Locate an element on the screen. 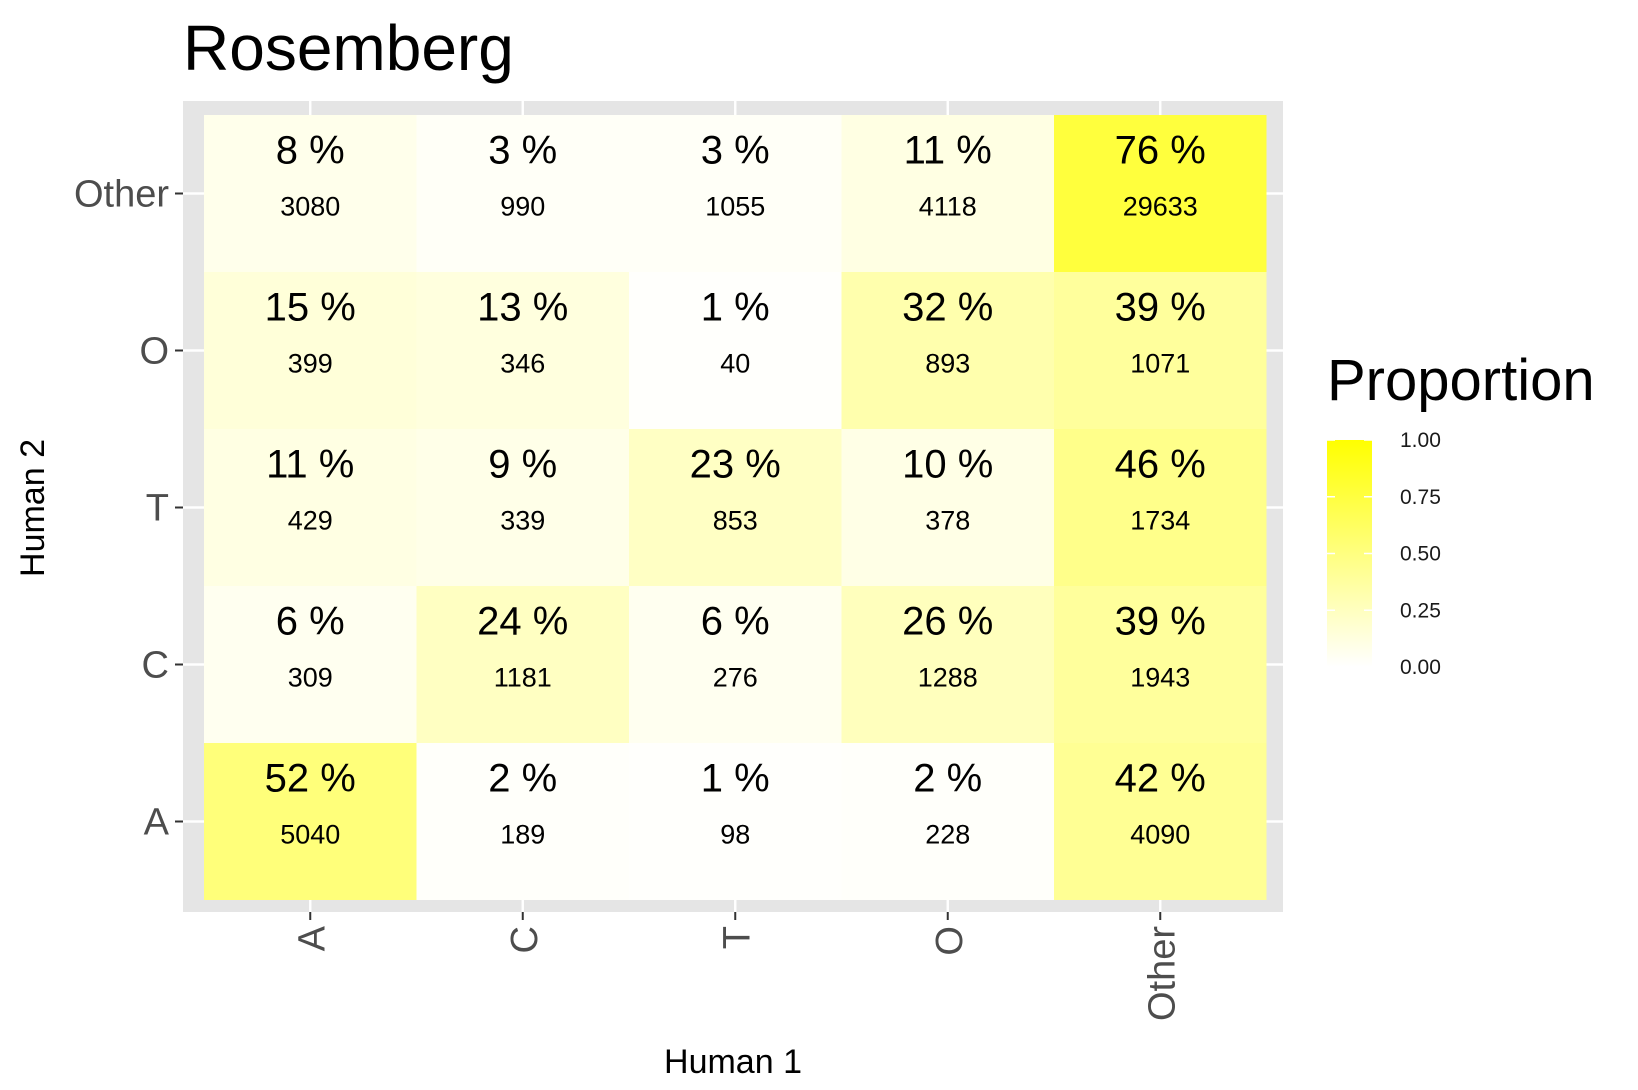 This screenshot has width=1638, height=1090. cell-count-label: 4090 is located at coordinates (1160, 835).